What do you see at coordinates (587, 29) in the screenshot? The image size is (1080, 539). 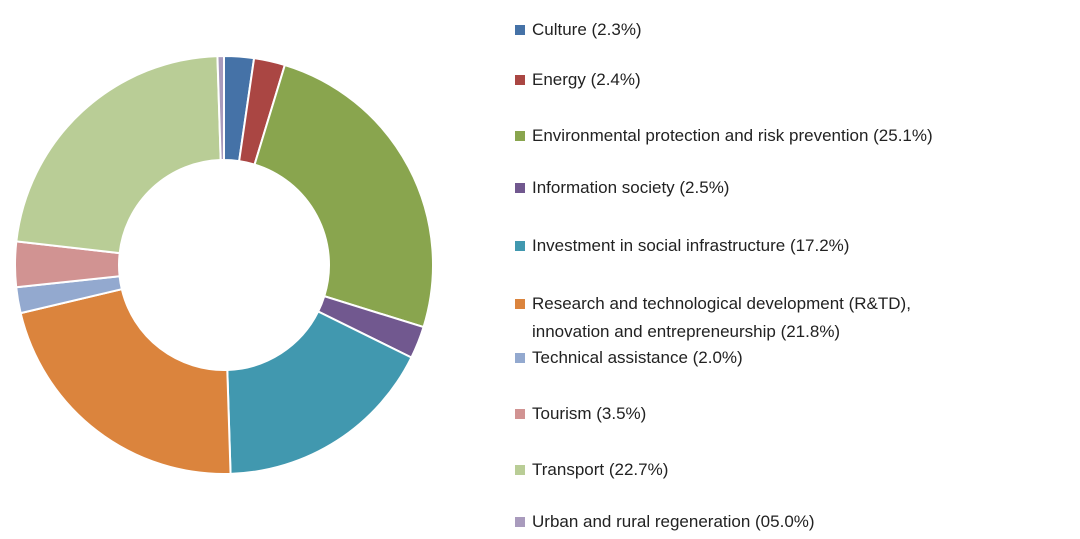 I see `legend-label: Culture (2.3%)` at bounding box center [587, 29].